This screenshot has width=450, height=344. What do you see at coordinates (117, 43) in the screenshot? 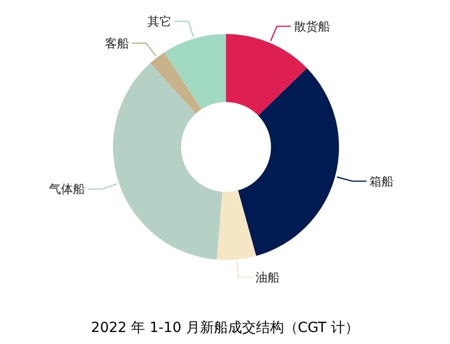
I see `slice-label: 客船` at bounding box center [117, 43].